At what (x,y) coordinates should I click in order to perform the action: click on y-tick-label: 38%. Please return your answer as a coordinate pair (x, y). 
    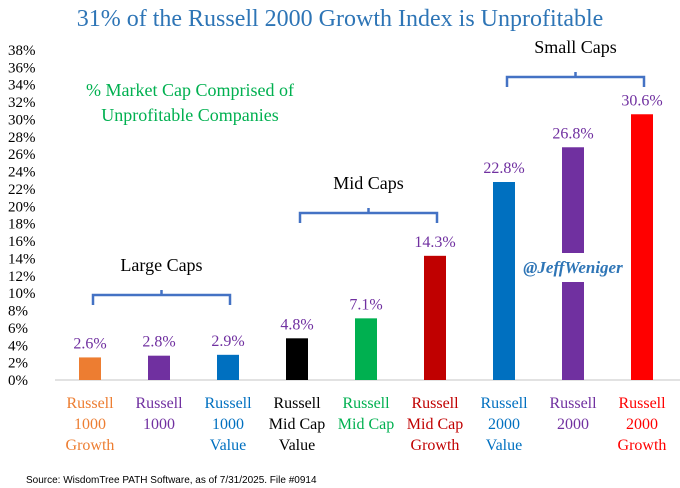
    Looking at the image, I should click on (22, 51).